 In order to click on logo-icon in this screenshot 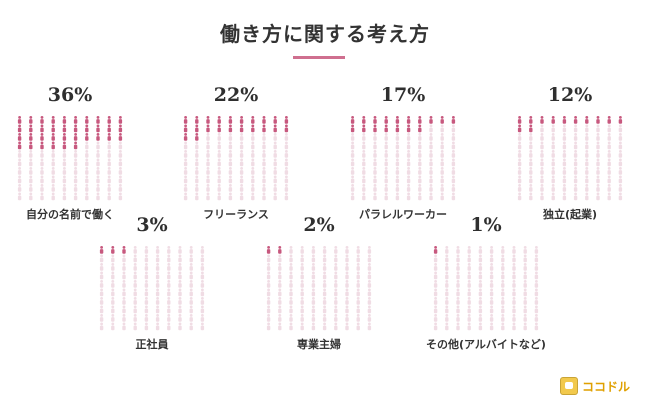, I will do `click(568, 386)`.